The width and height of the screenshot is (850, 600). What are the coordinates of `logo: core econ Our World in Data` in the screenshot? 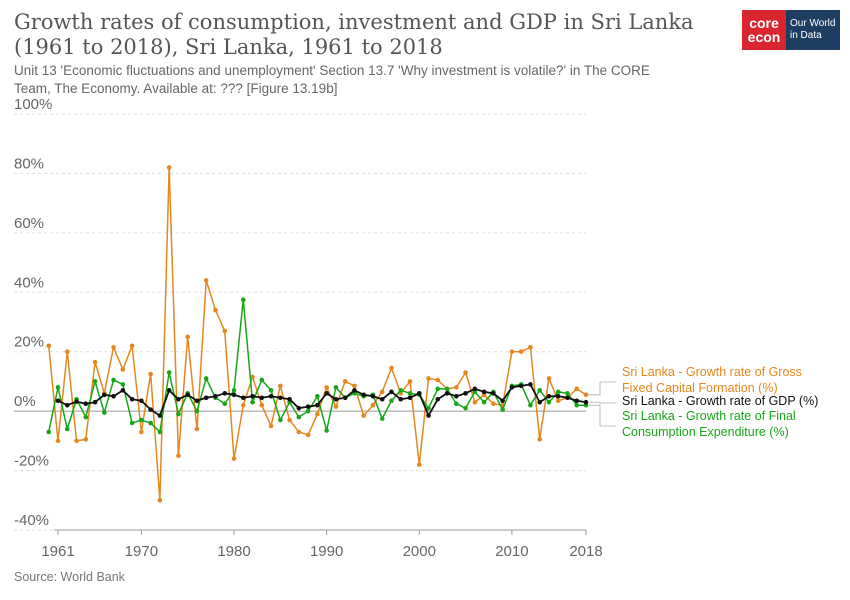 It's located at (791, 30).